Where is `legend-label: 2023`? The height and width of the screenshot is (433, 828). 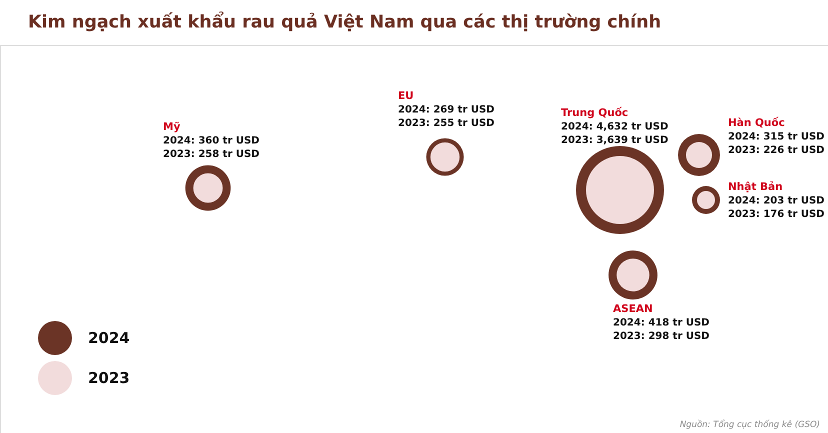 legend-label: 2023 is located at coordinates (109, 378).